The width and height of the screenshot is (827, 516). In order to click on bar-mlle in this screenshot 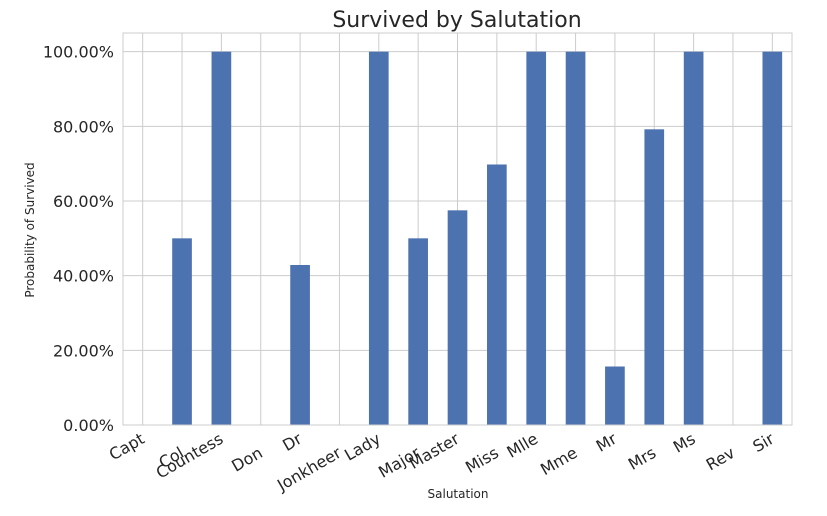, I will do `click(536, 238)`.